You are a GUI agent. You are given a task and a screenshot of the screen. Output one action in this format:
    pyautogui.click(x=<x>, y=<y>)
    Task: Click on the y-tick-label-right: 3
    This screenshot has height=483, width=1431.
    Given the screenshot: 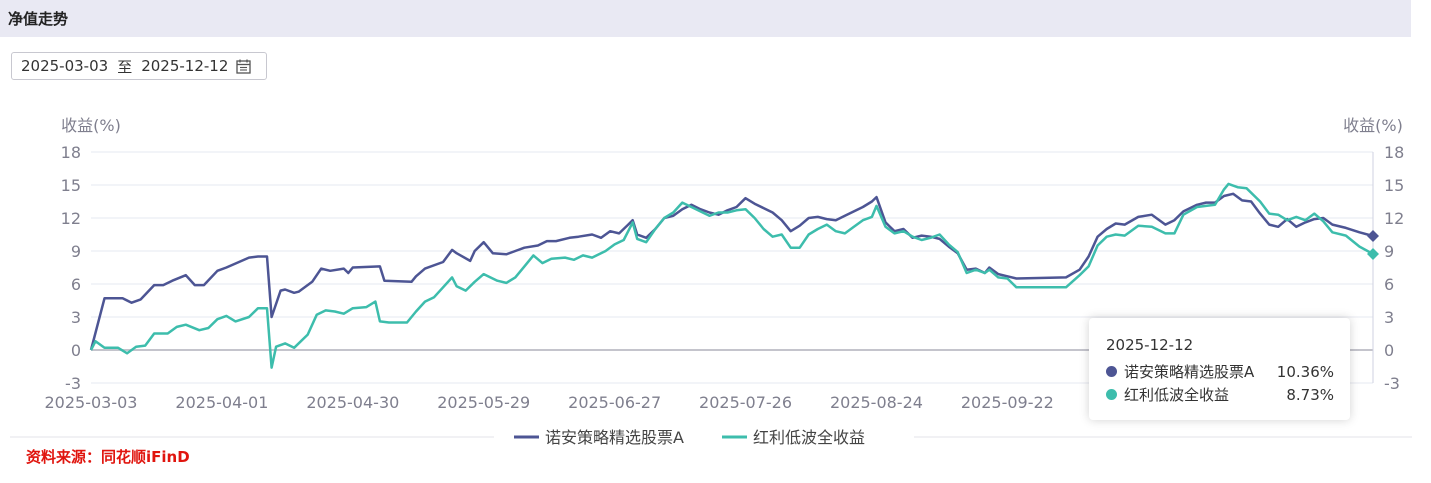 What is the action you would take?
    pyautogui.click(x=1389, y=317)
    